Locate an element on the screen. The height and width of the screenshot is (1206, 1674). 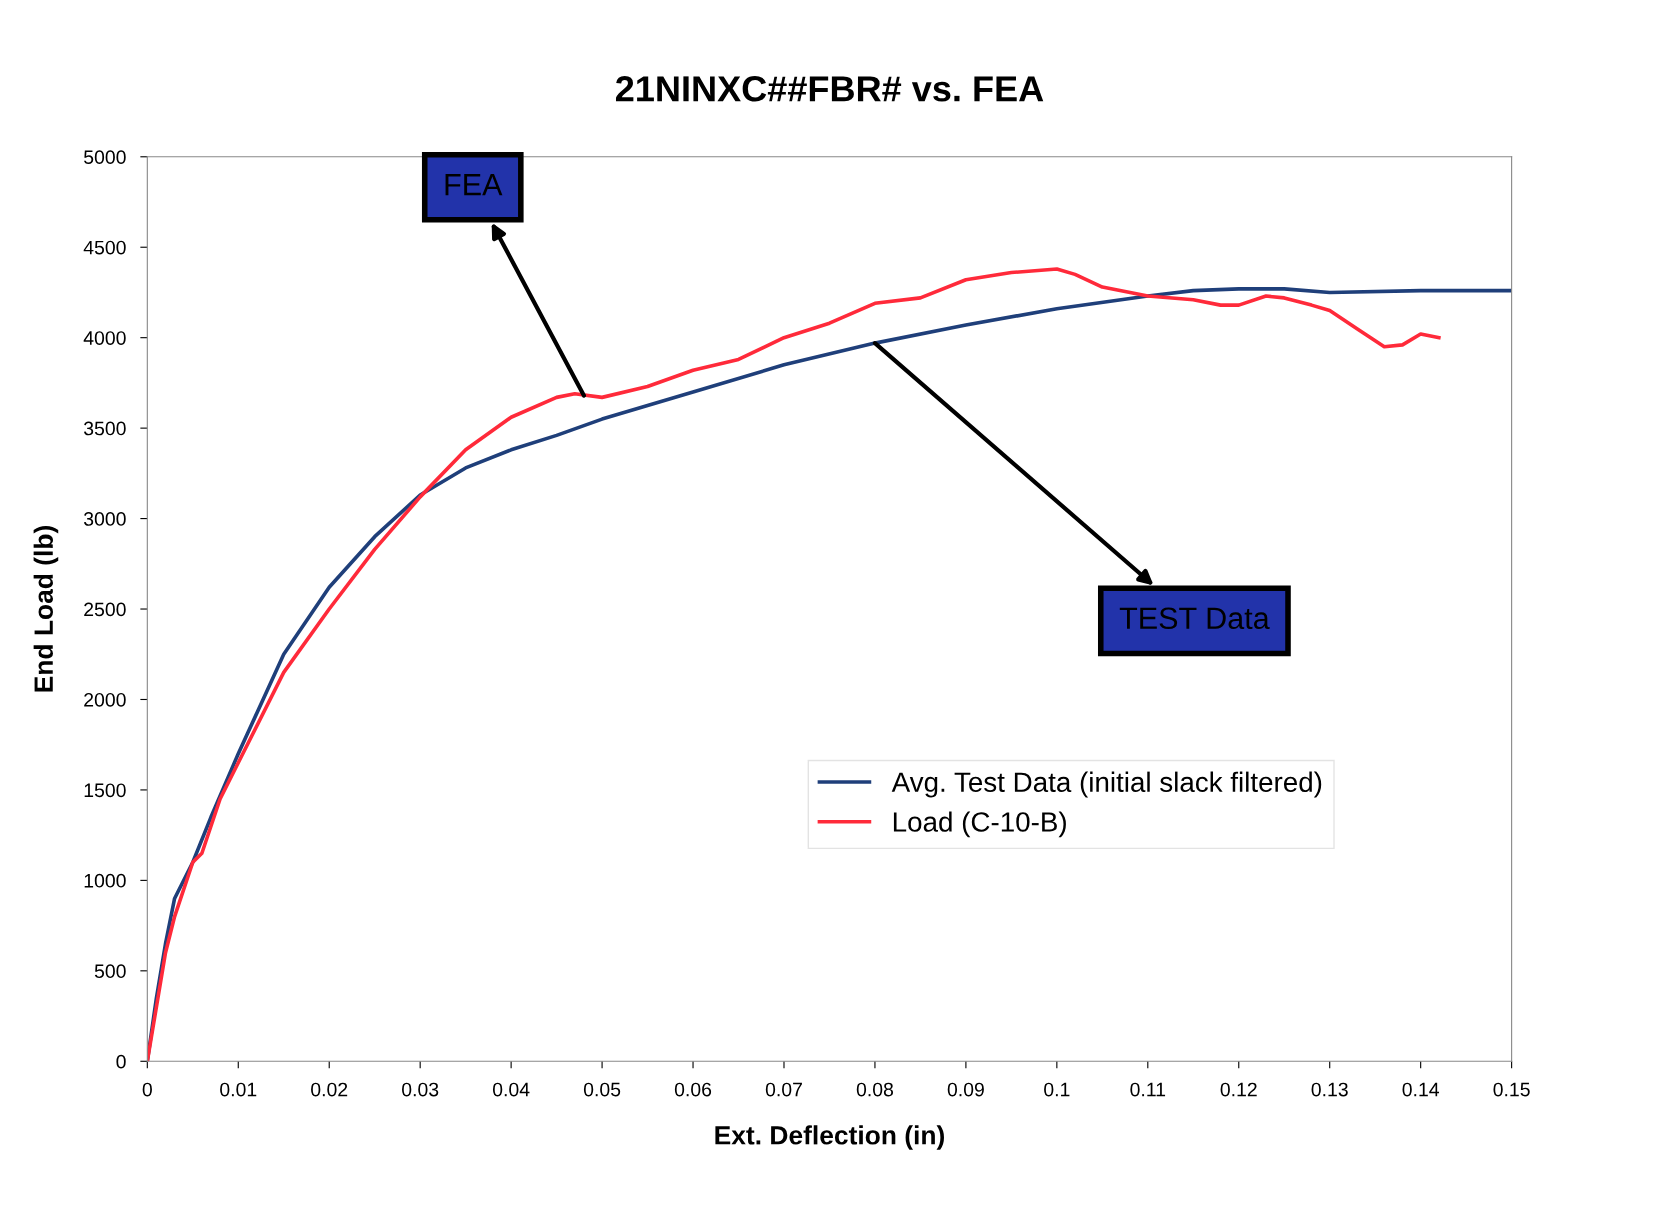
x-tick-label: 0.08 is located at coordinates (875, 1089).